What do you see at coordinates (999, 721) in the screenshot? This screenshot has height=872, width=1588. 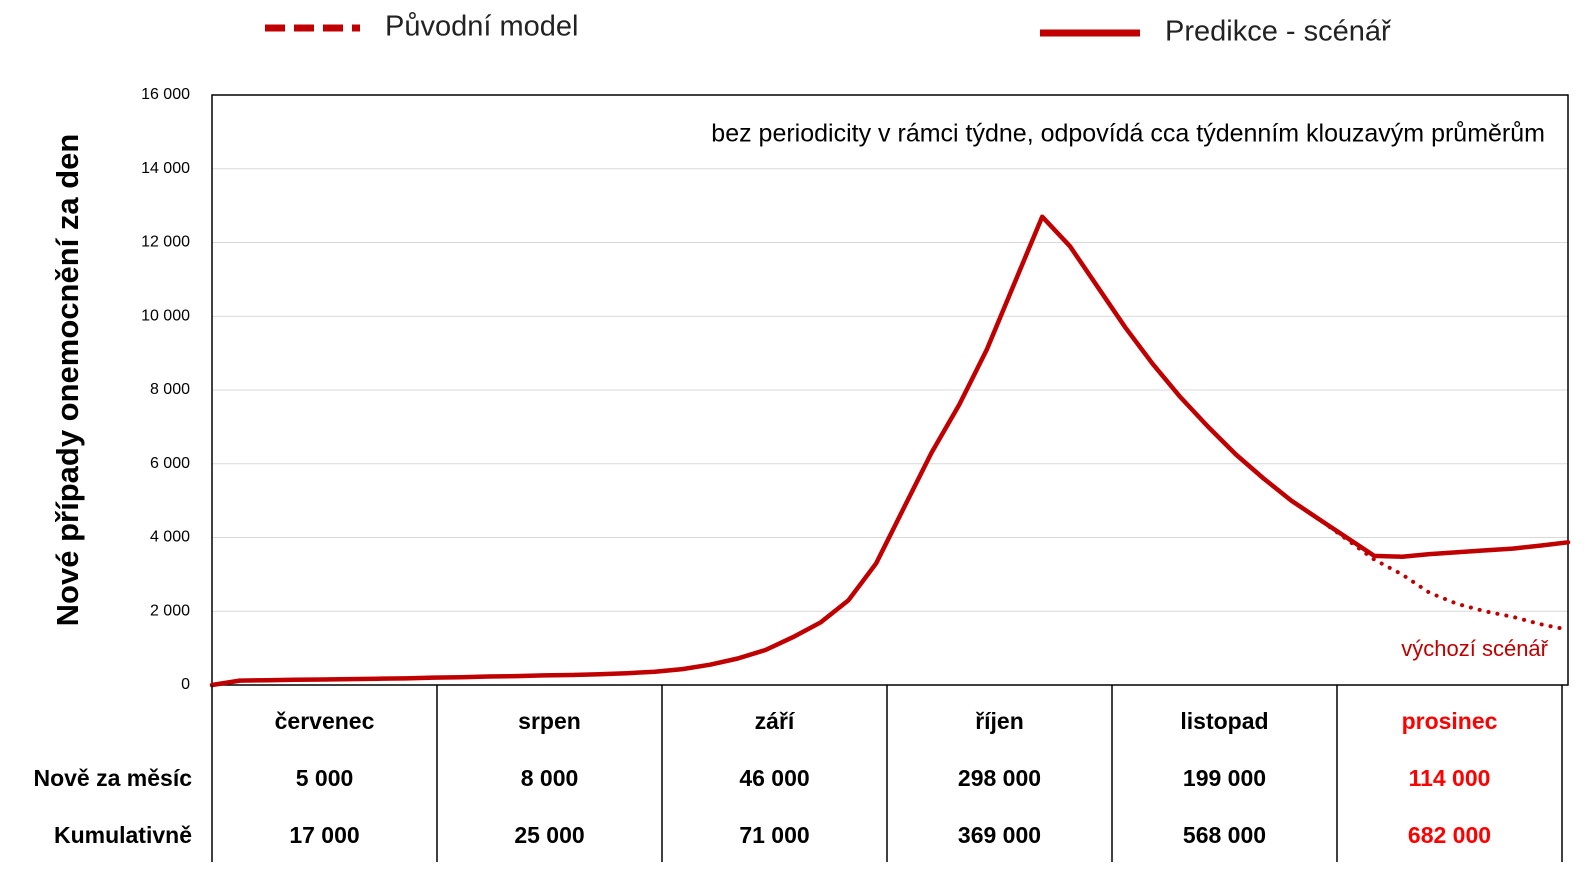 I see `table-header: říjen` at bounding box center [999, 721].